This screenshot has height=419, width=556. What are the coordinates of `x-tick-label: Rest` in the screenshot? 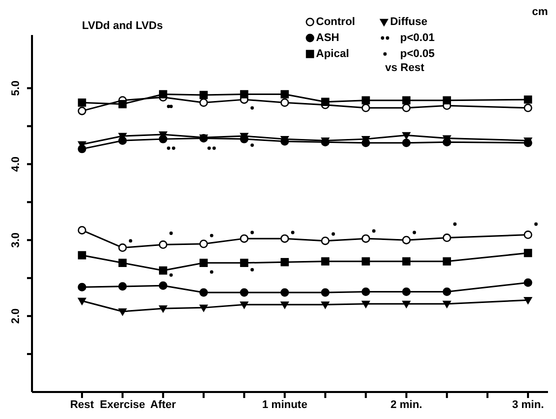 It's located at (82, 404).